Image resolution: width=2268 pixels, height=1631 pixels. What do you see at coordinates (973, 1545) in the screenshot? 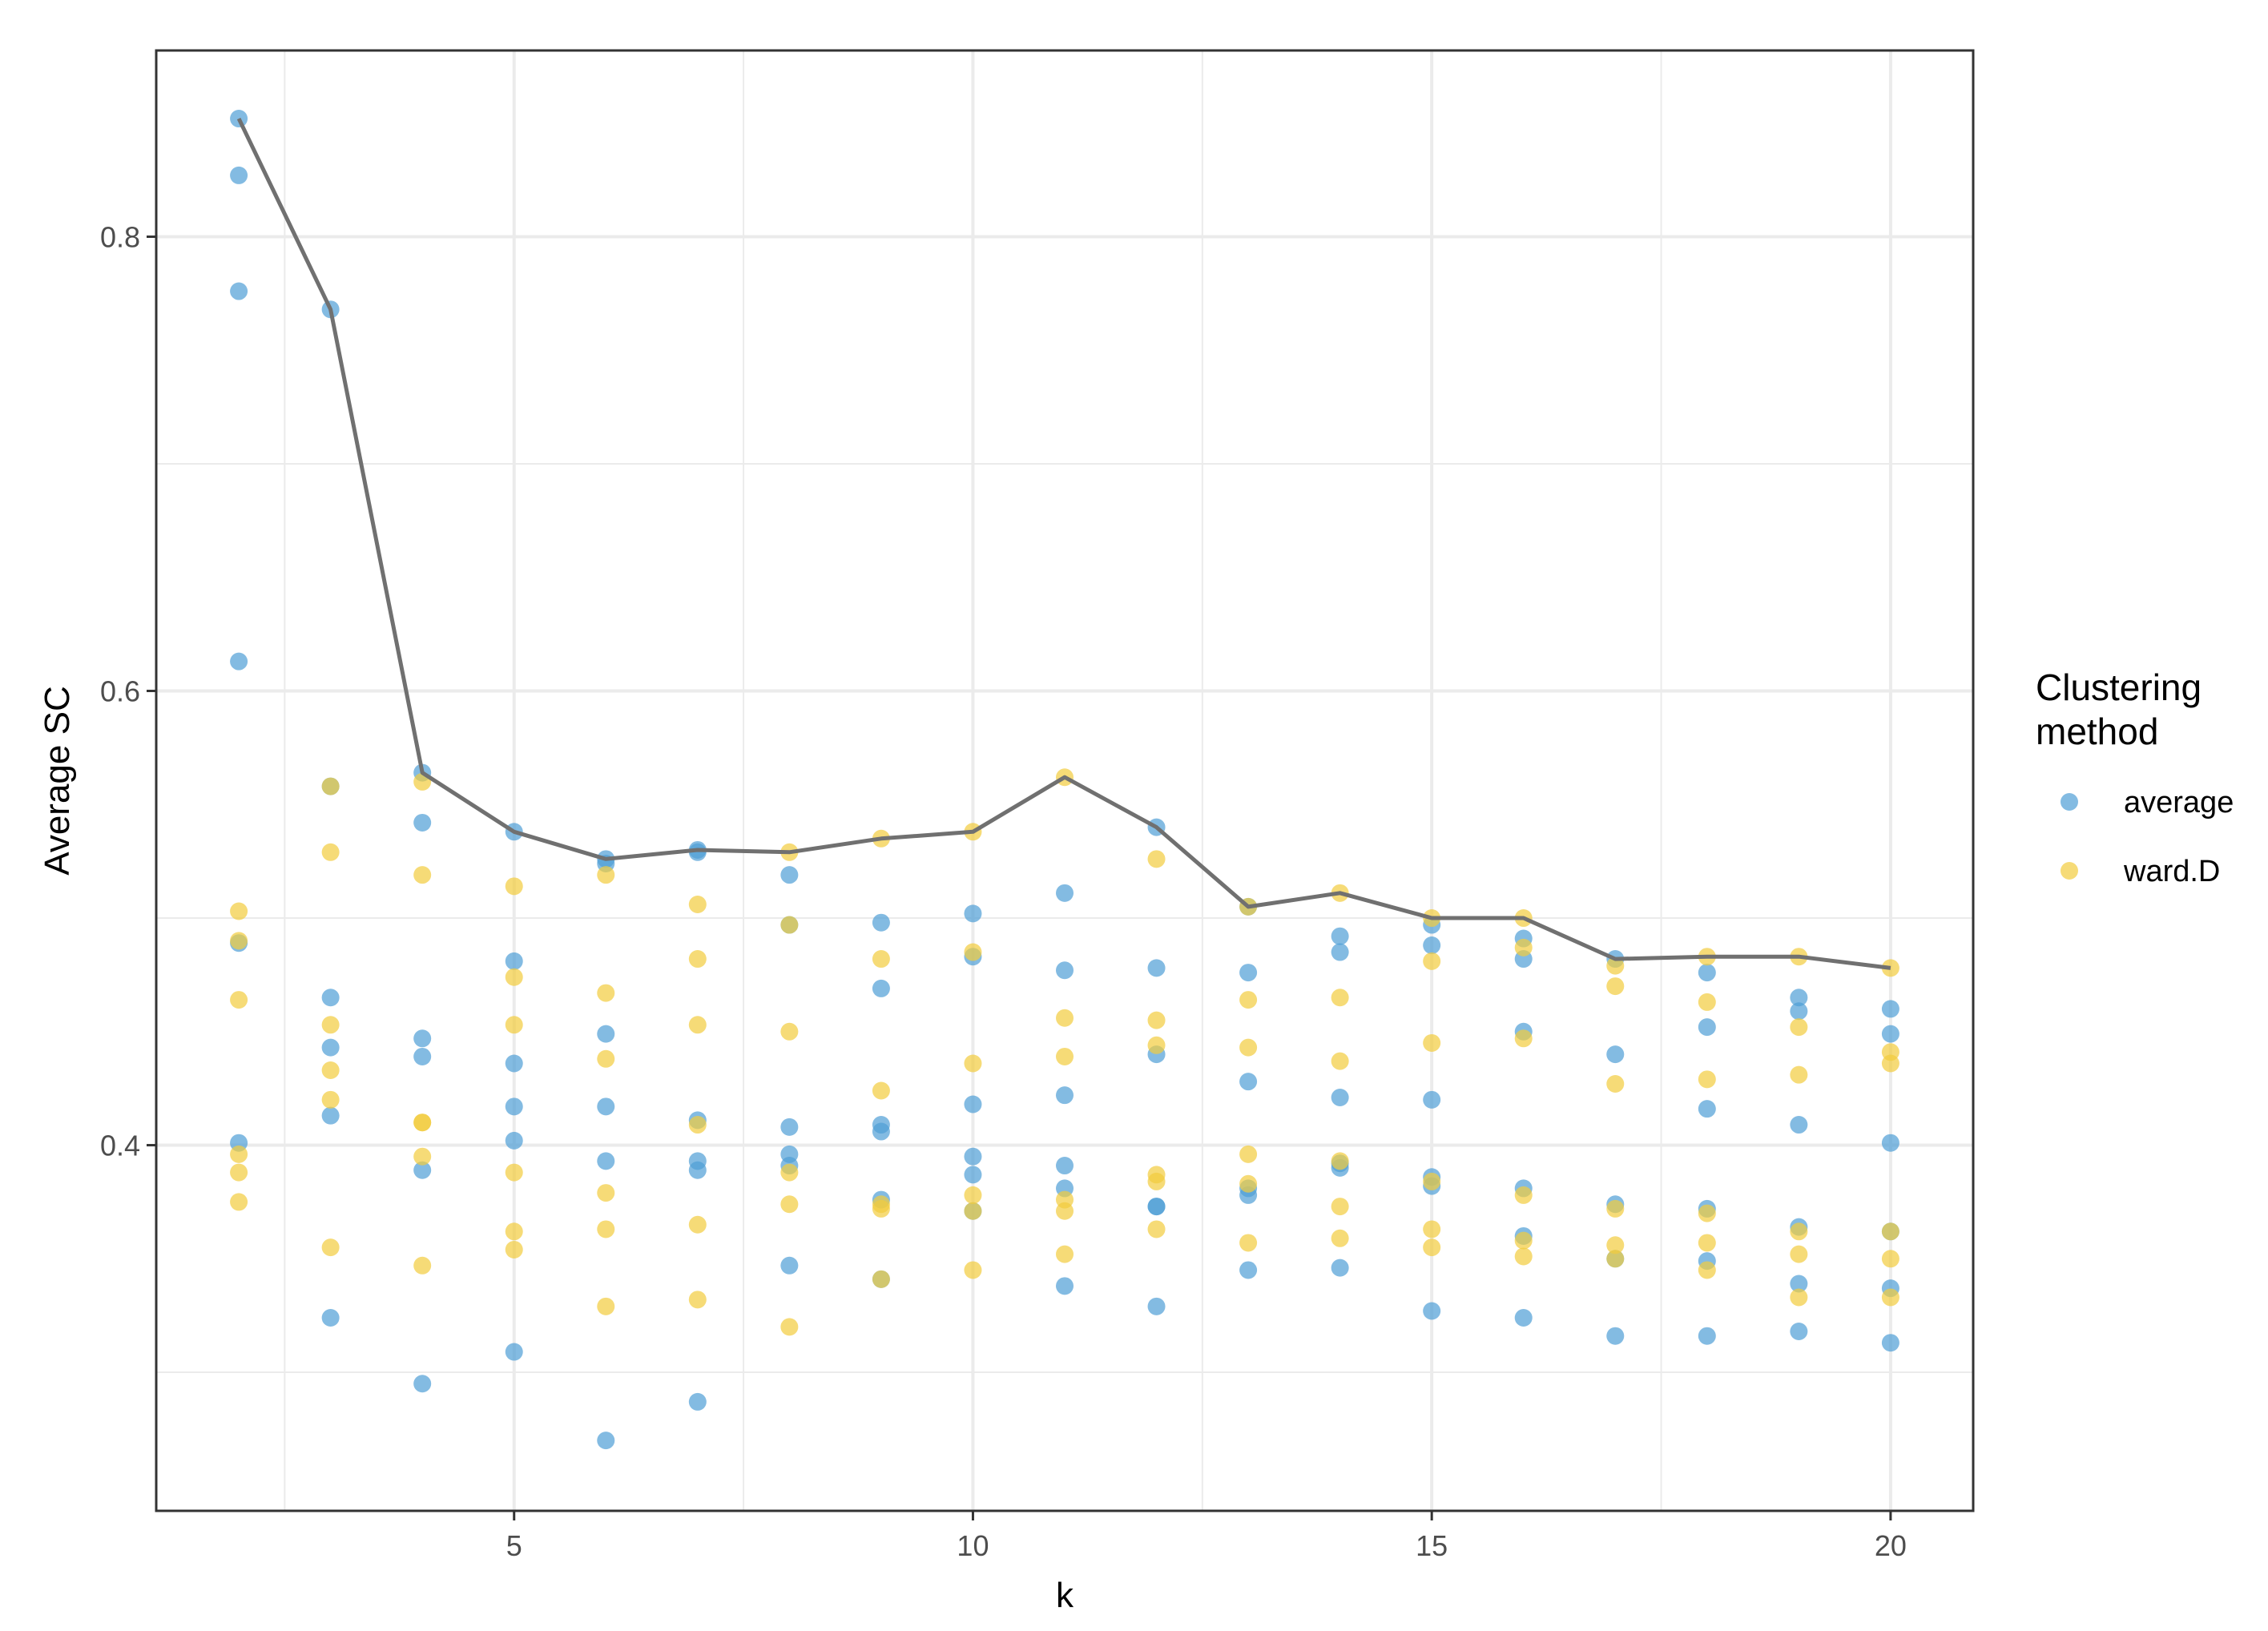
I see `x-tick-label: 10` at bounding box center [973, 1545].